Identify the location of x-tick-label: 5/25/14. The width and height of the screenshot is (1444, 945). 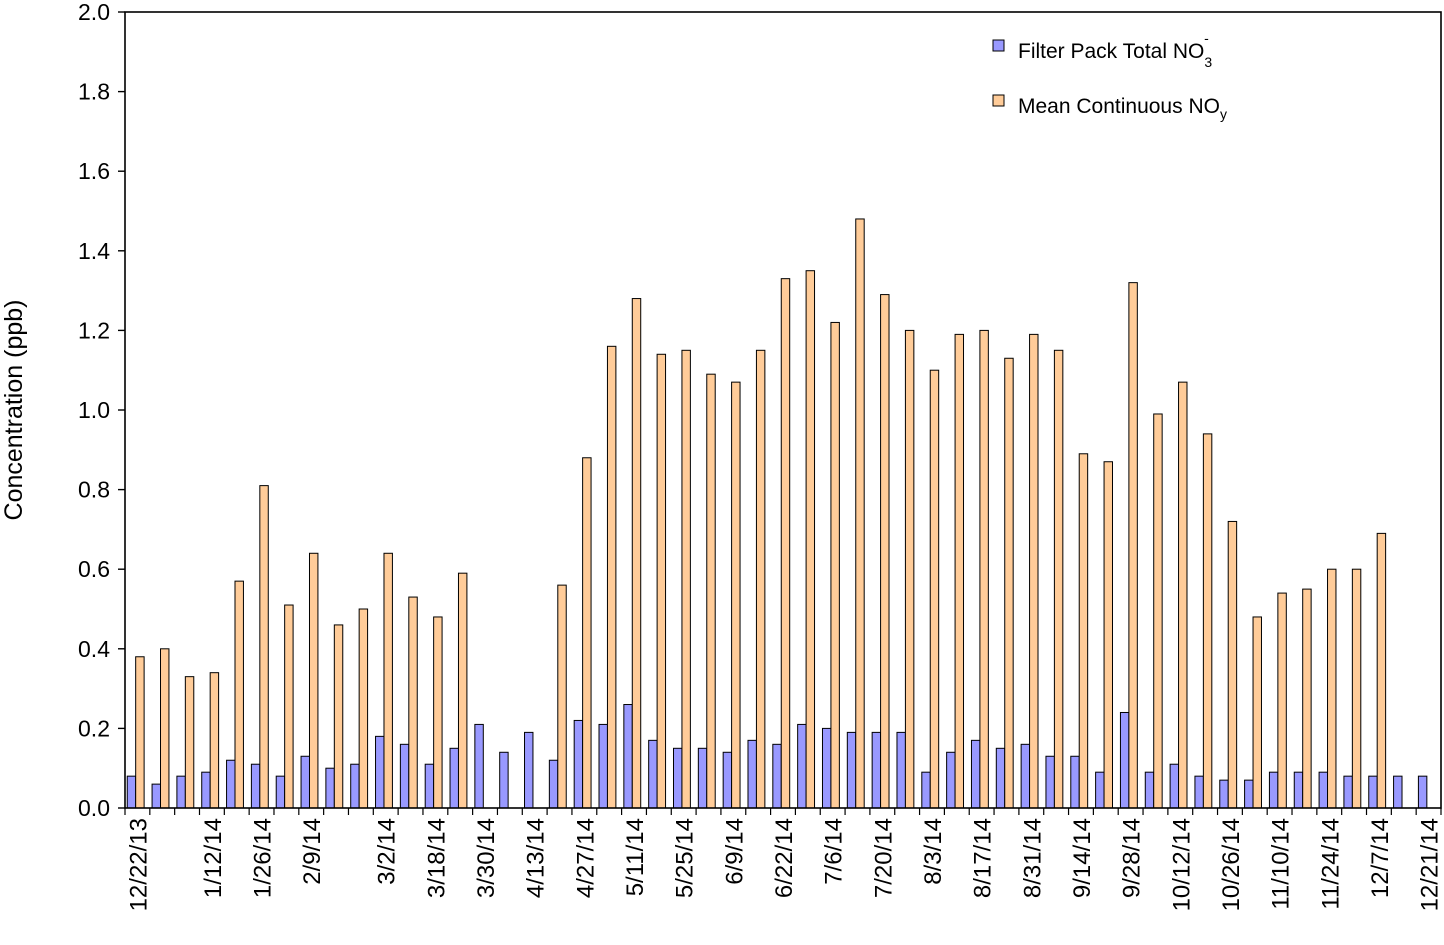
(685, 858).